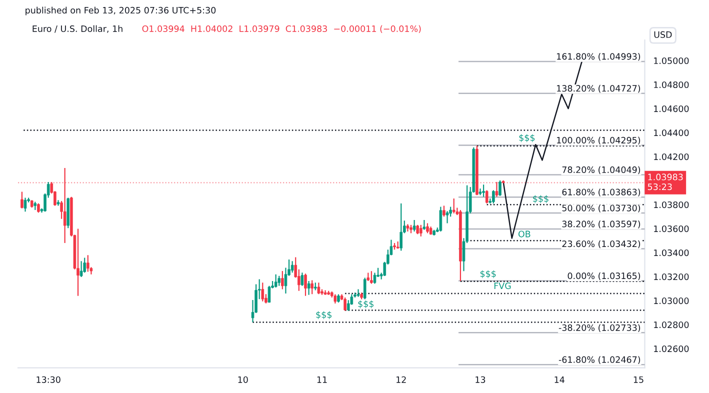  Describe the element at coordinates (671, 60) in the screenshot. I see `y-tick-label: 1.05000` at that location.